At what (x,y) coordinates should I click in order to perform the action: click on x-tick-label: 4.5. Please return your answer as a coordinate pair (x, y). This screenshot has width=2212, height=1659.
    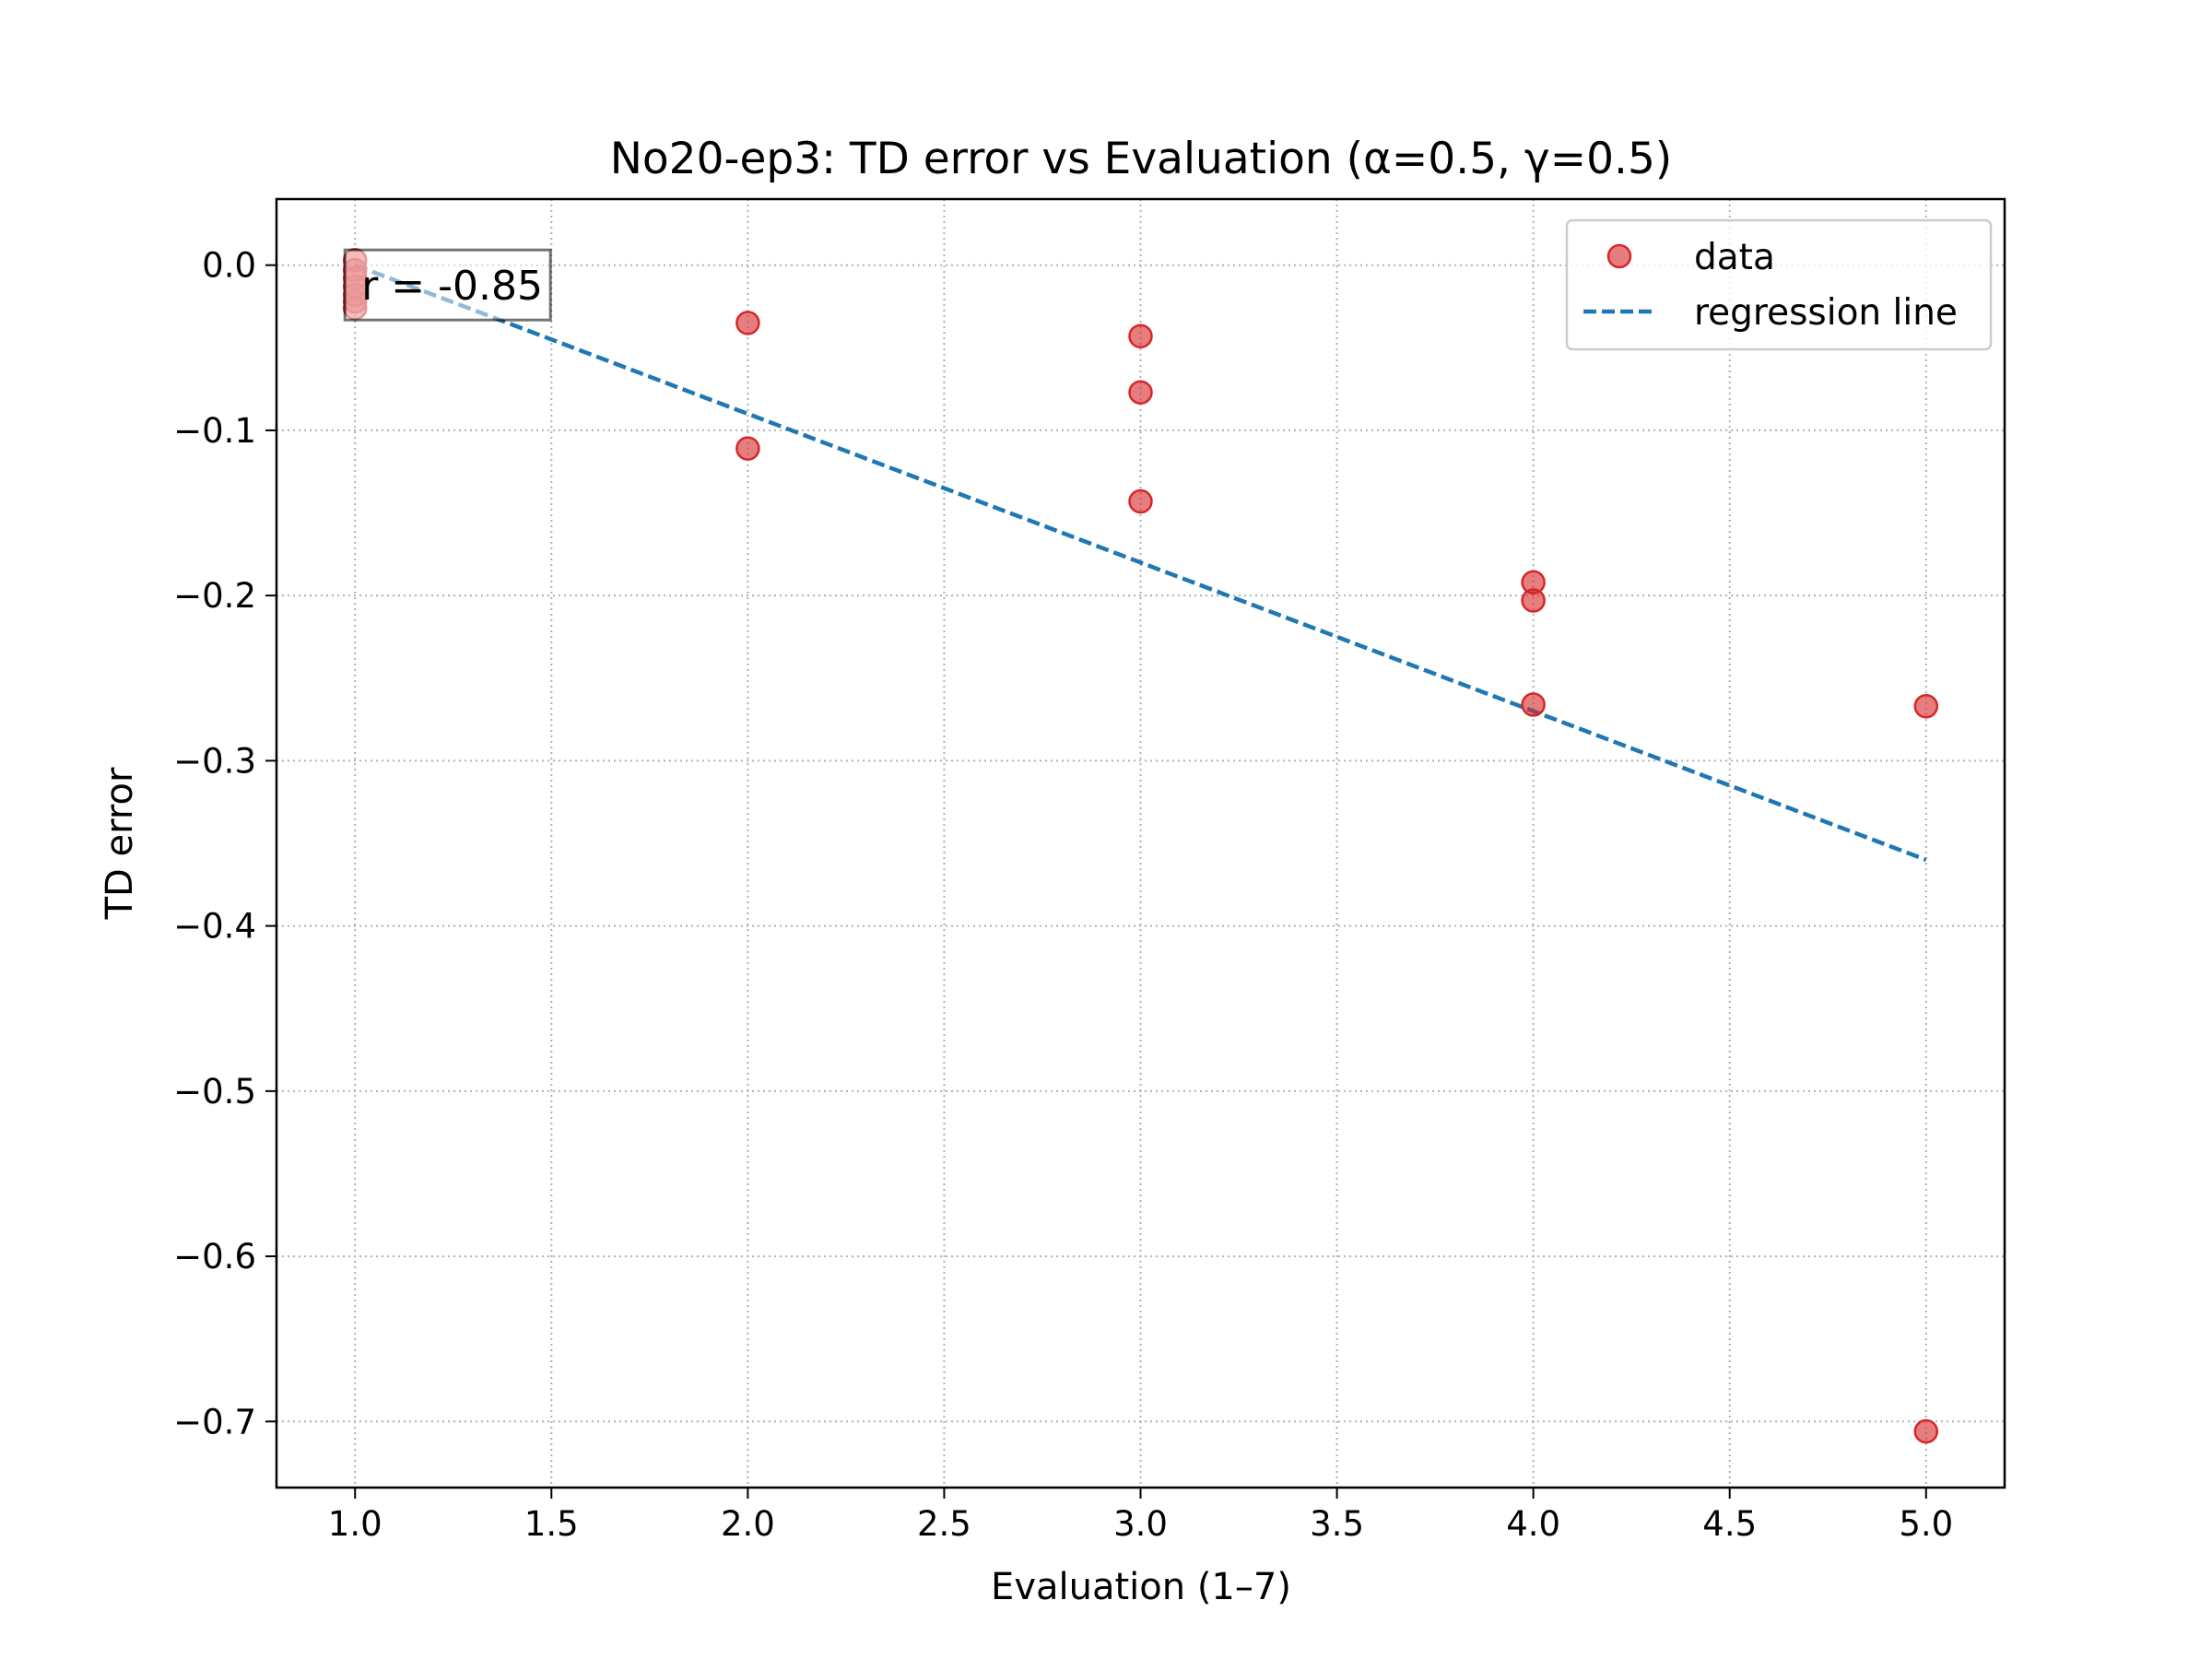
    Looking at the image, I should click on (1729, 1524).